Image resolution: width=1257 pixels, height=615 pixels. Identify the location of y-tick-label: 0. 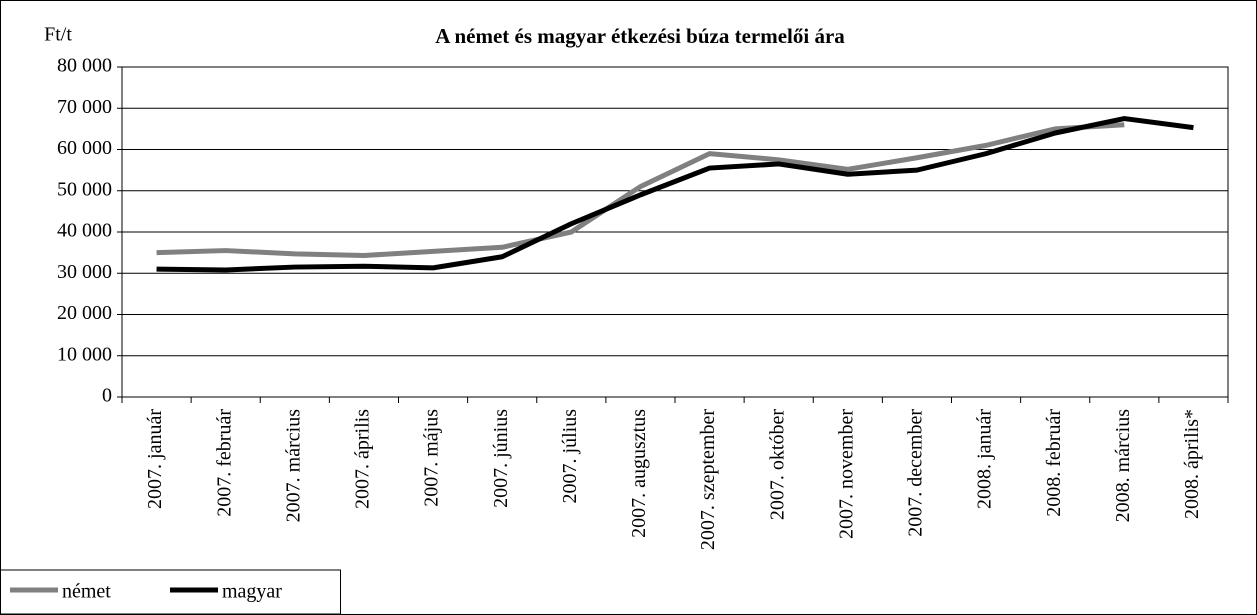
(107, 396).